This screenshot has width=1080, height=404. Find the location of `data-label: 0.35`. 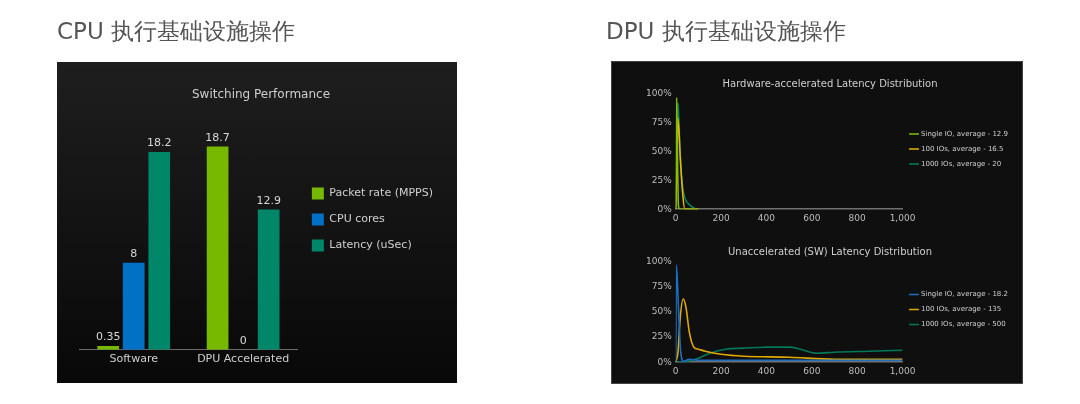

data-label: 0.35 is located at coordinates (108, 337).